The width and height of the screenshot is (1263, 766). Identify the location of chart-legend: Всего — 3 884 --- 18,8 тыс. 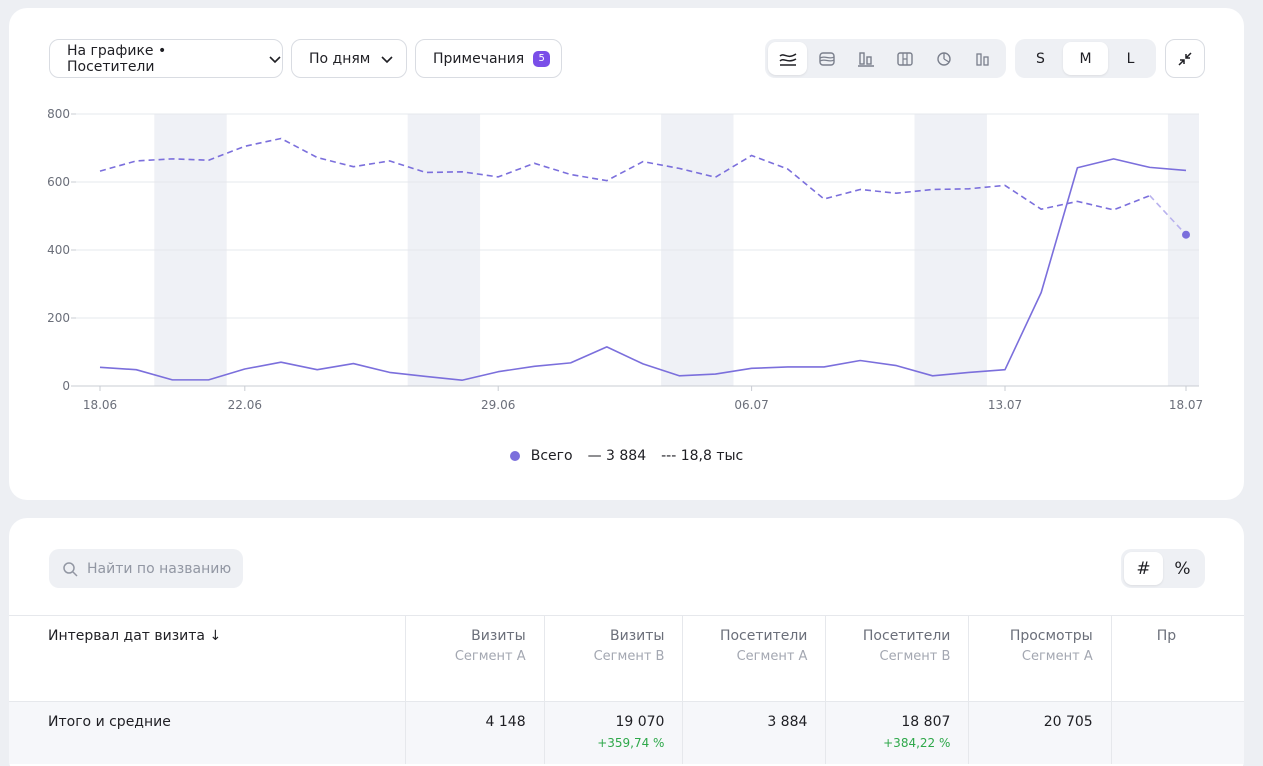
(626, 456).